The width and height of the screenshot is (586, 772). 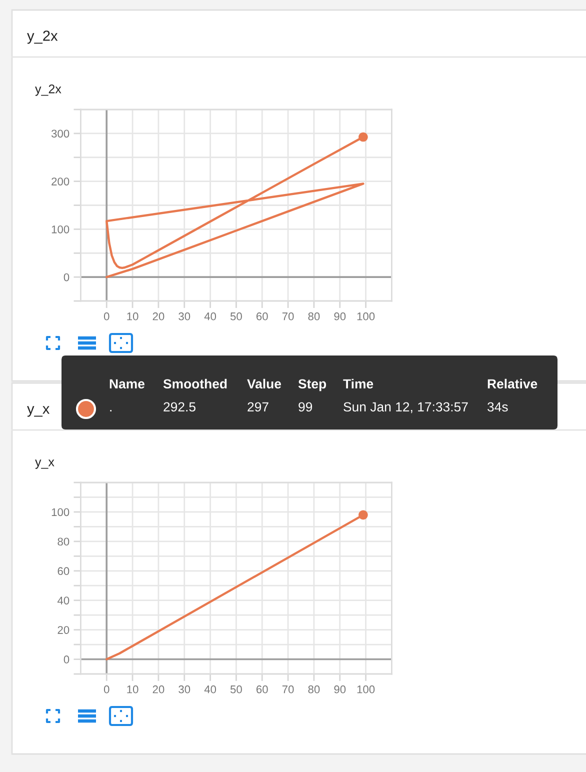 I want to click on y-tick-label: 60, so click(x=64, y=571).